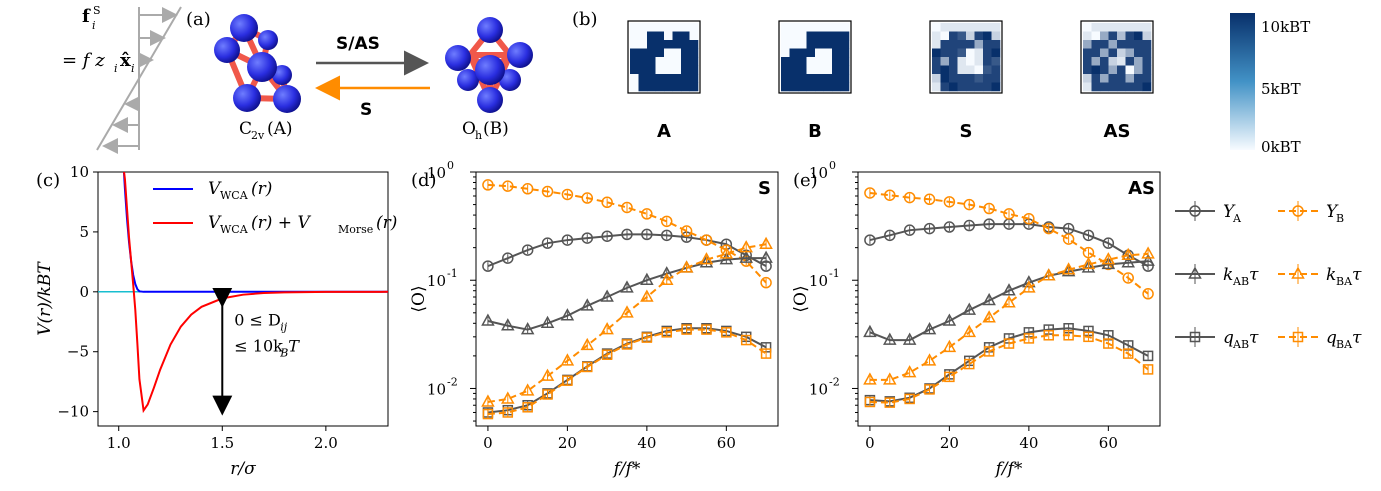 This screenshot has height=491, width=1381. Describe the element at coordinates (116, 68) in the screenshot. I see `force-expression-sub: i` at that location.